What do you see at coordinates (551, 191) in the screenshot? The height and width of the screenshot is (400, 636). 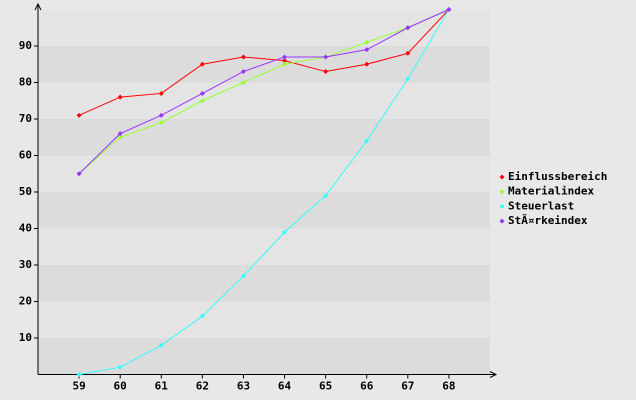 I see `legend-label: Materialindex` at bounding box center [551, 191].